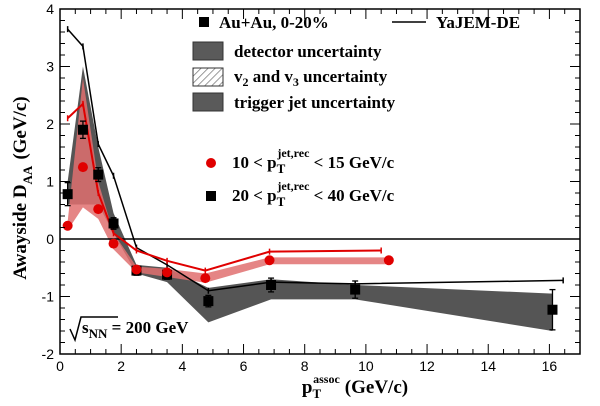  Describe the element at coordinates (244, 366) in the screenshot. I see `x-tick-label: 6` at that location.